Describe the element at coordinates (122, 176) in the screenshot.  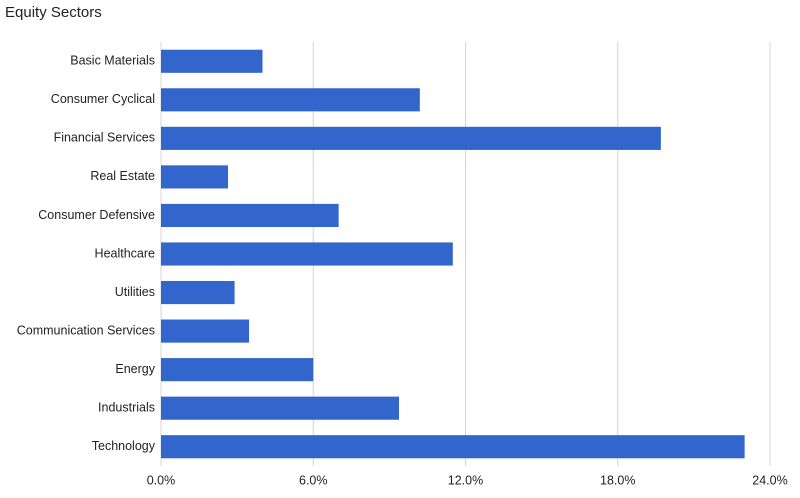
I see `y-tick-label: Real Estate` at that location.